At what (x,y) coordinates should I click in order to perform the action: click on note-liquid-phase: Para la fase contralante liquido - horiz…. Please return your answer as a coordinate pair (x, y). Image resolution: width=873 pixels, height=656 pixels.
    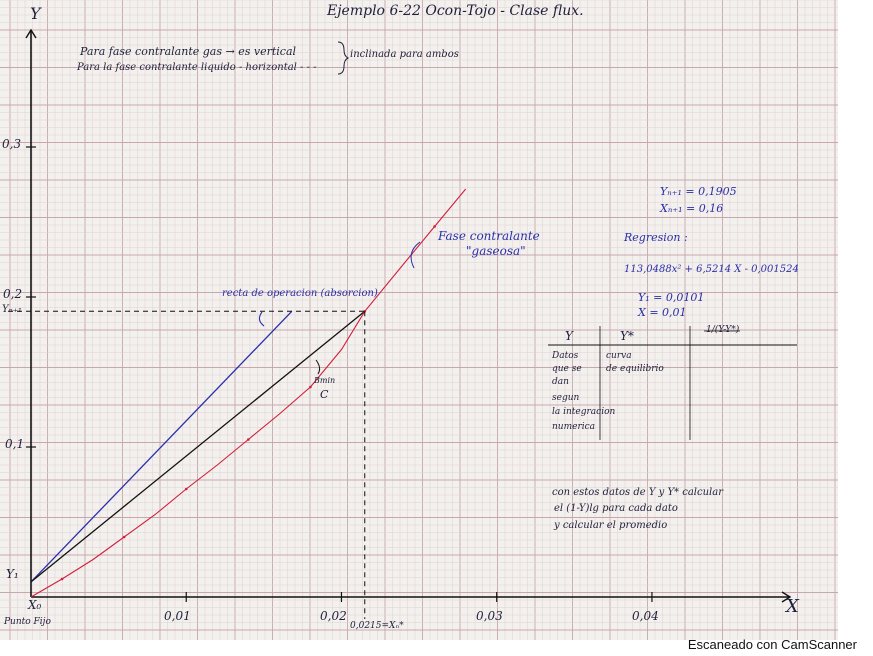
    Looking at the image, I should click on (197, 67).